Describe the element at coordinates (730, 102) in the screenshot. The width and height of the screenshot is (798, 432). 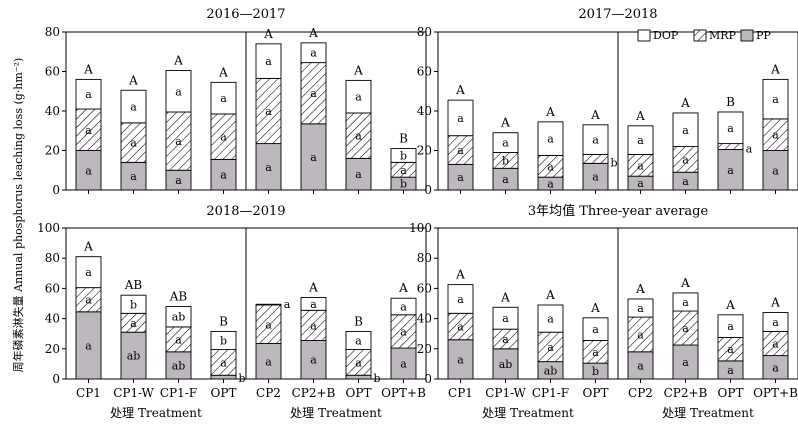
I see `total-letter: B` at that location.